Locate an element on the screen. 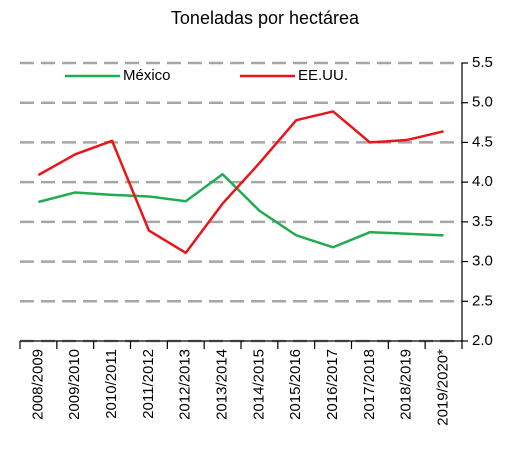  y-tick-label: 4.0 is located at coordinates (482, 181).